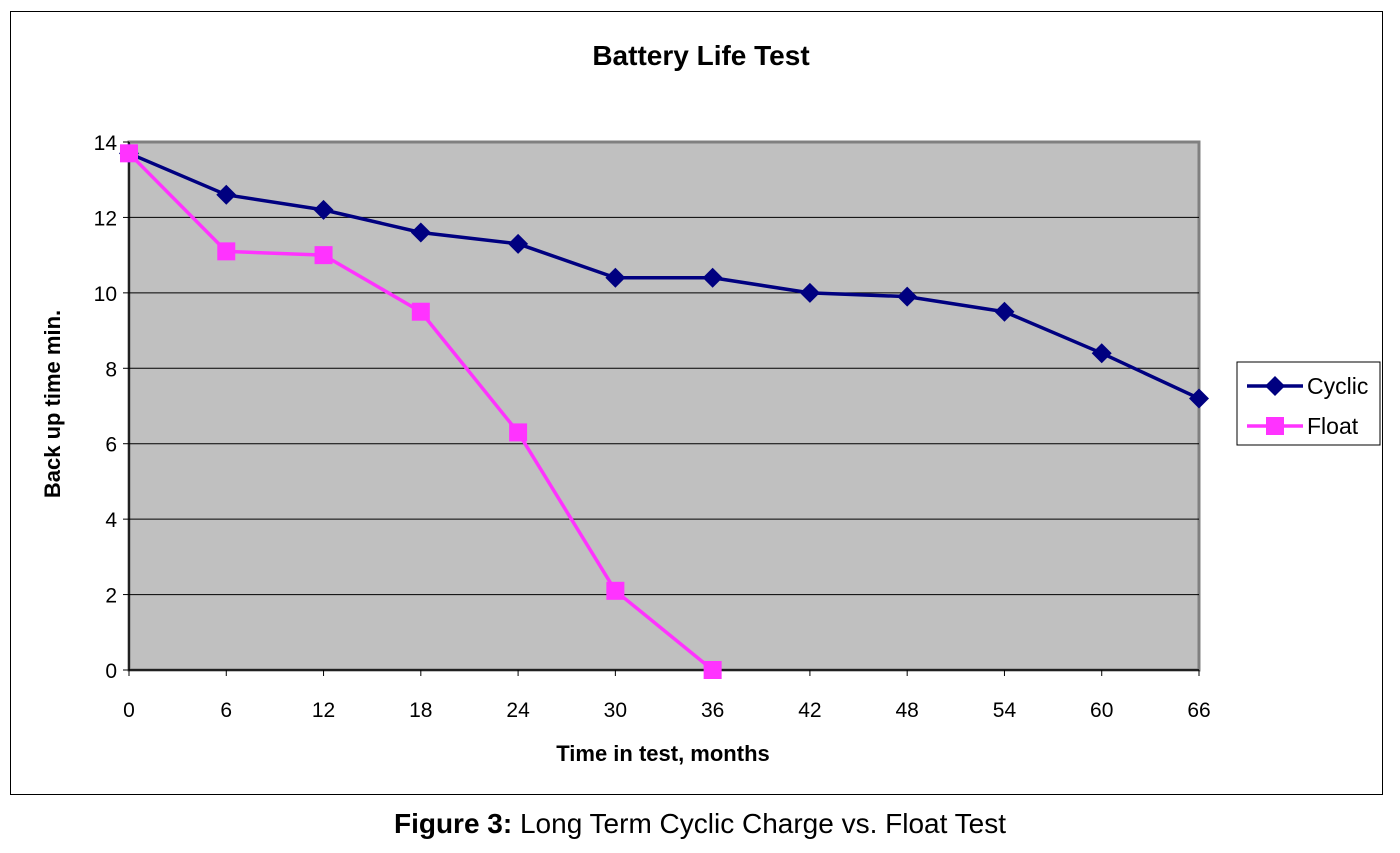 This screenshot has width=1400, height=853. I want to click on x-tick-label: 30, so click(615, 710).